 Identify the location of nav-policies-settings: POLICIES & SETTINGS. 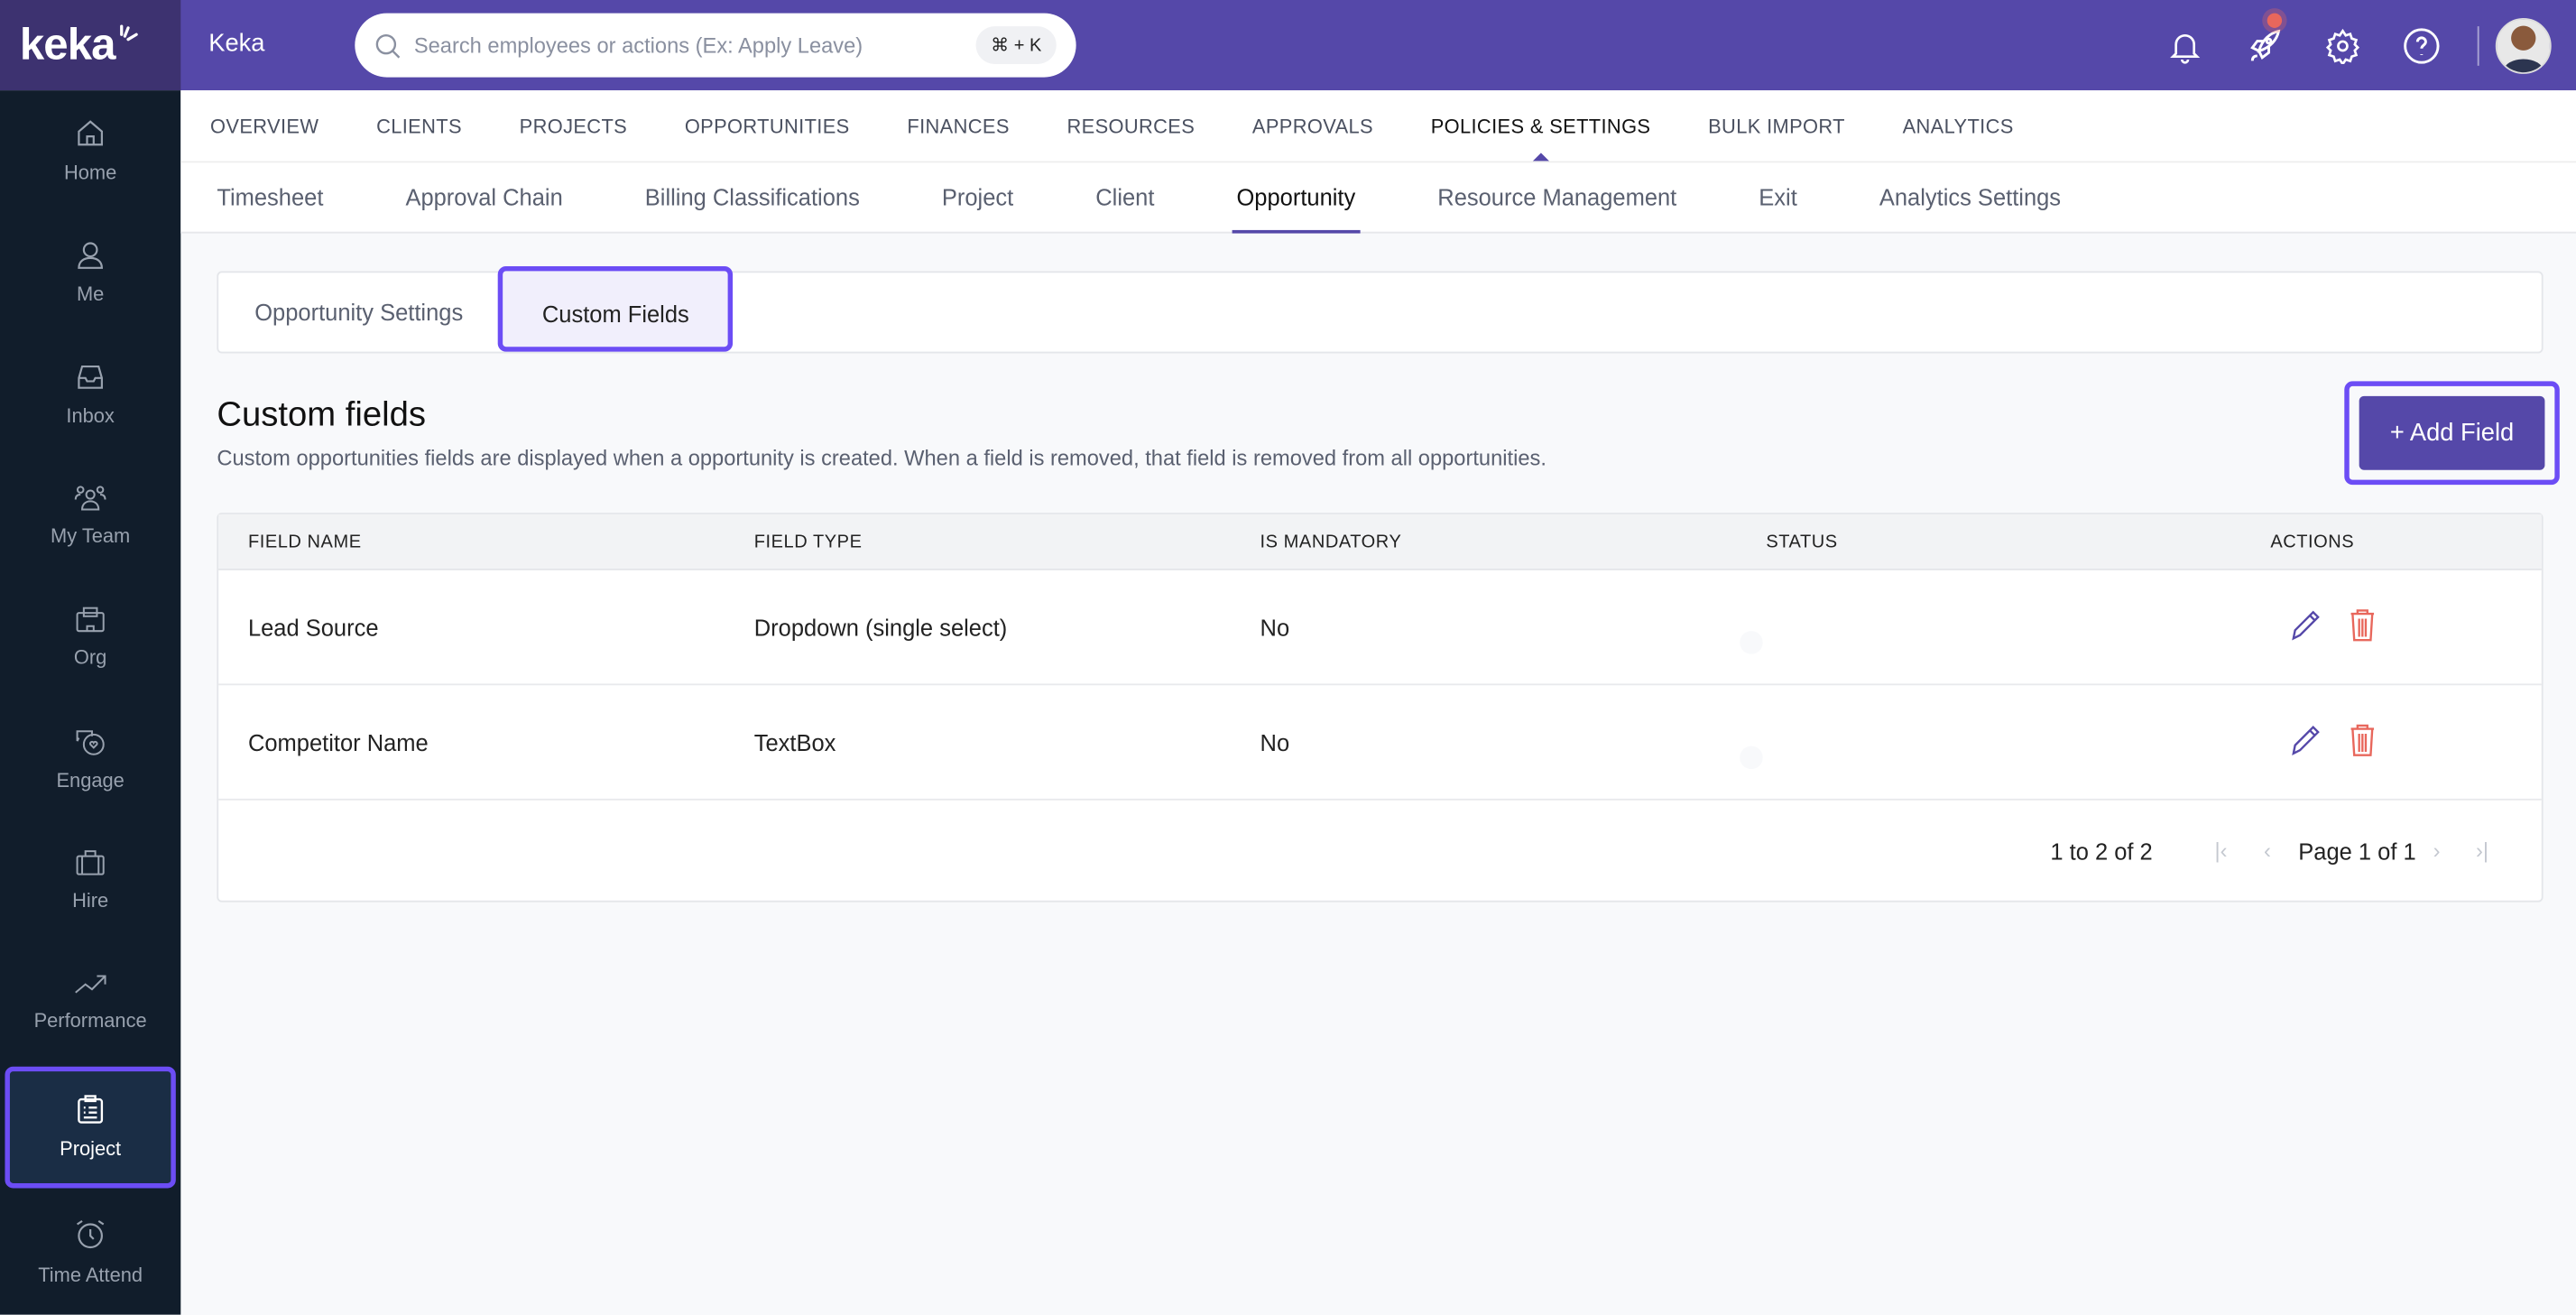
(1540, 139).